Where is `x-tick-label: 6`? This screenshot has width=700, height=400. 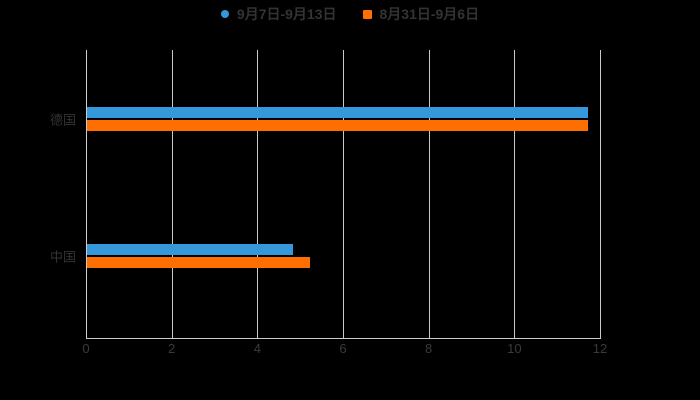
x-tick-label: 6 is located at coordinates (343, 348).